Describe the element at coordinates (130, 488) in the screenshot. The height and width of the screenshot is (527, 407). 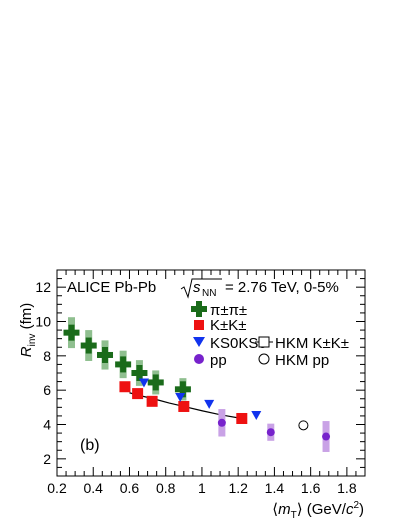
I see `x-tick-label: 0.6` at that location.